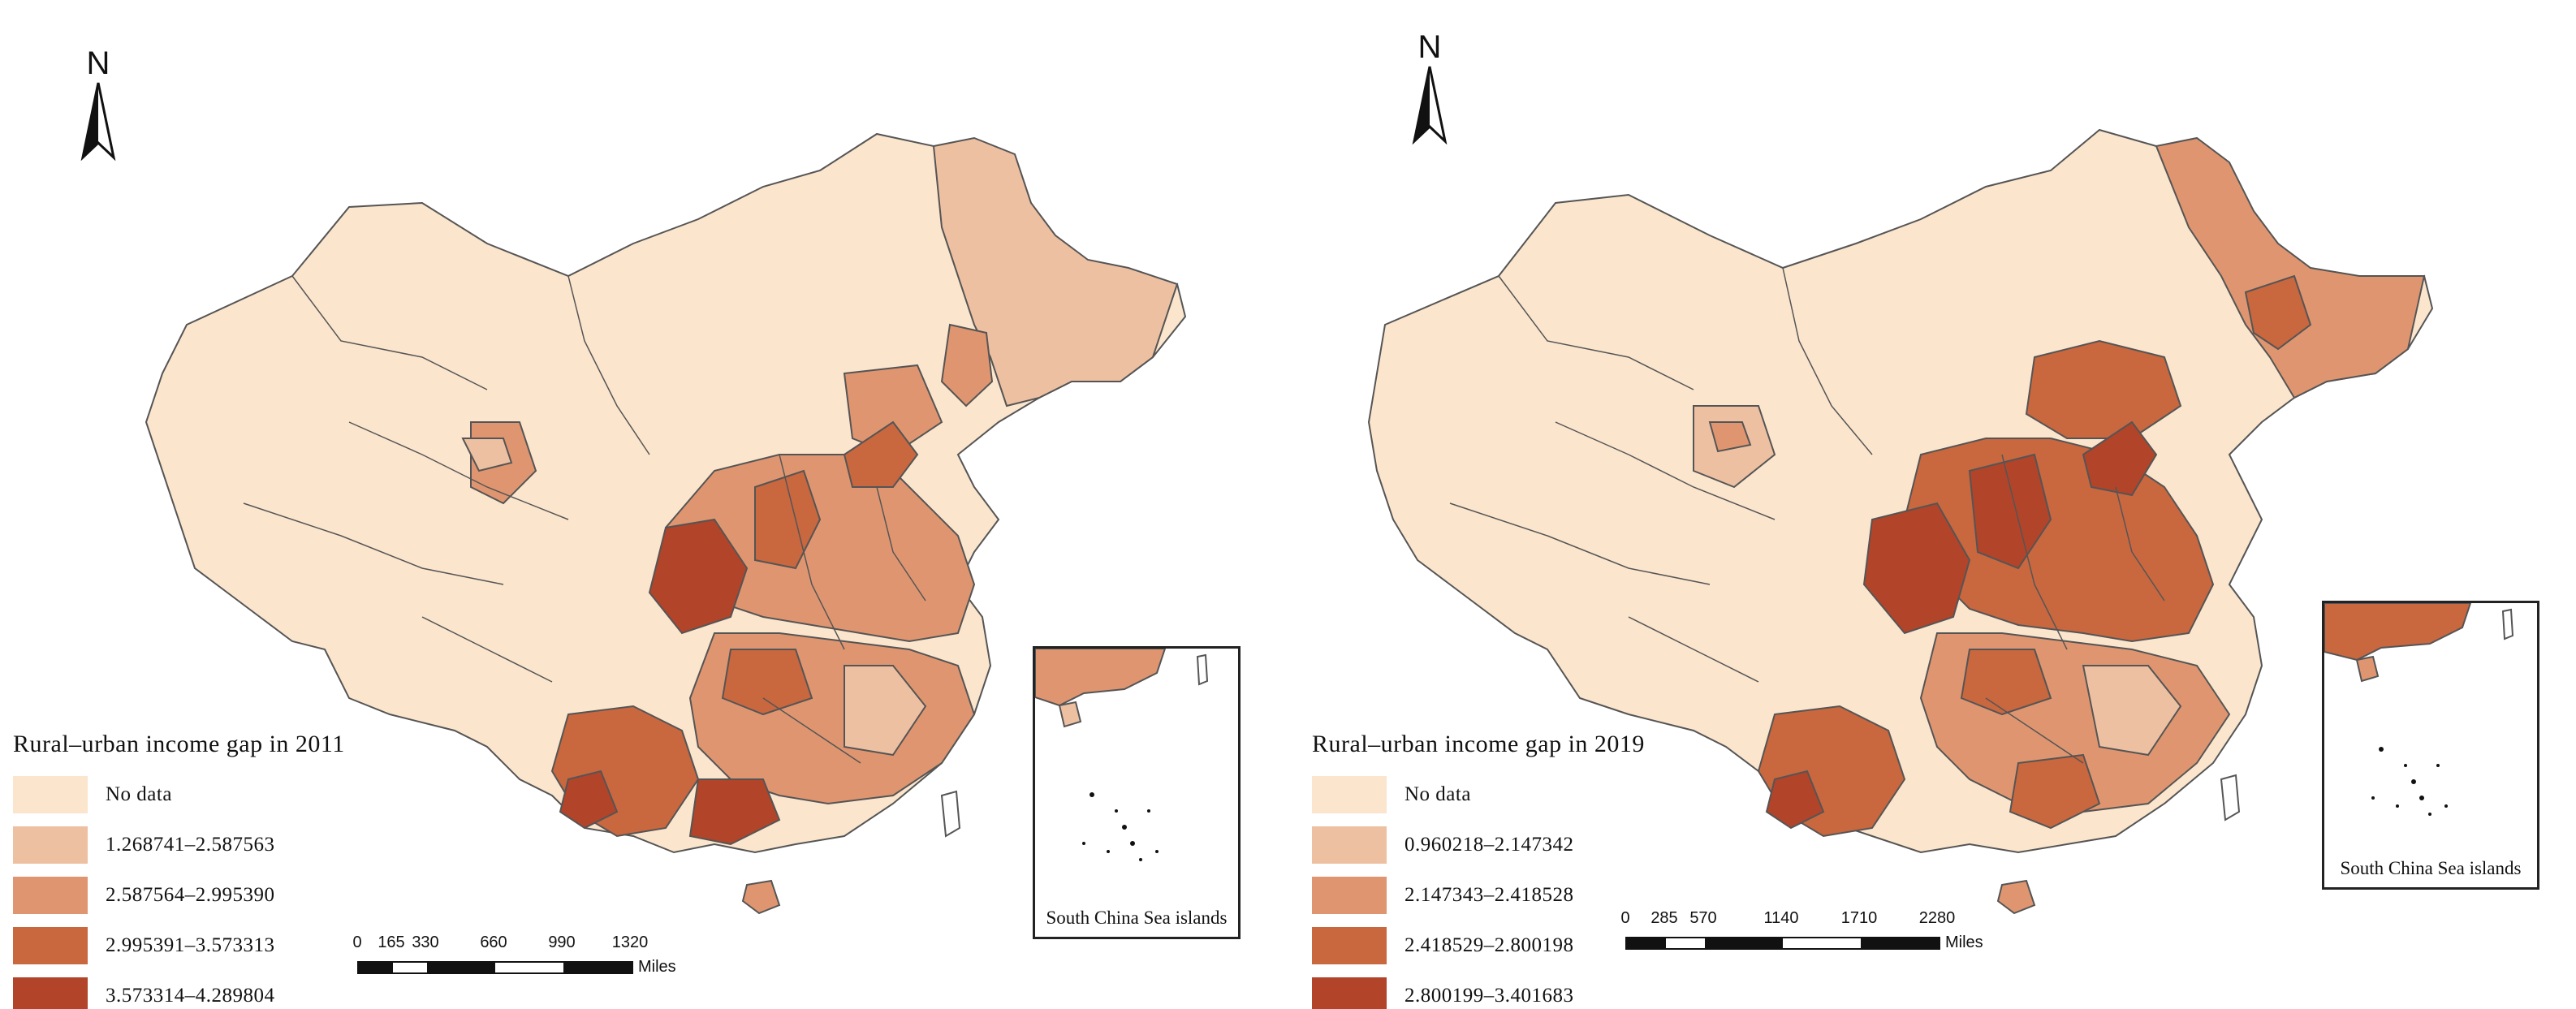 The height and width of the screenshot is (1009, 2576). I want to click on scale-tick: 285, so click(1664, 918).